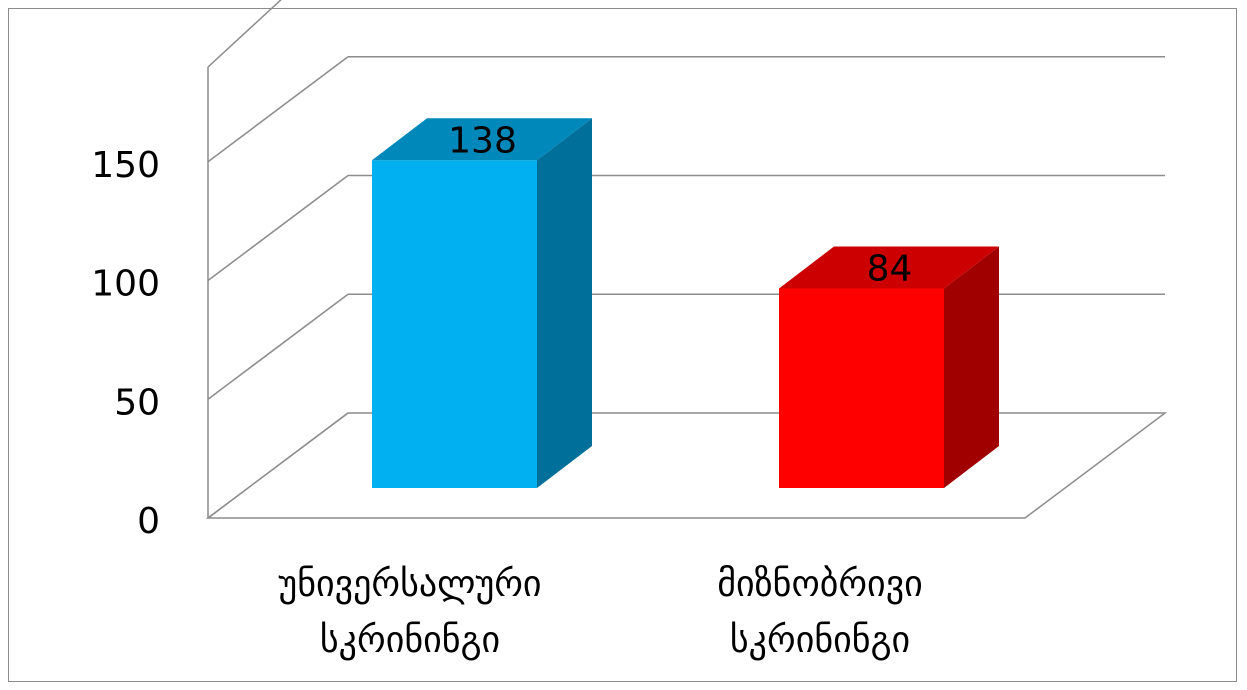 The image size is (1247, 690). What do you see at coordinates (686, 465) in the screenshot?
I see `chart-floor` at bounding box center [686, 465].